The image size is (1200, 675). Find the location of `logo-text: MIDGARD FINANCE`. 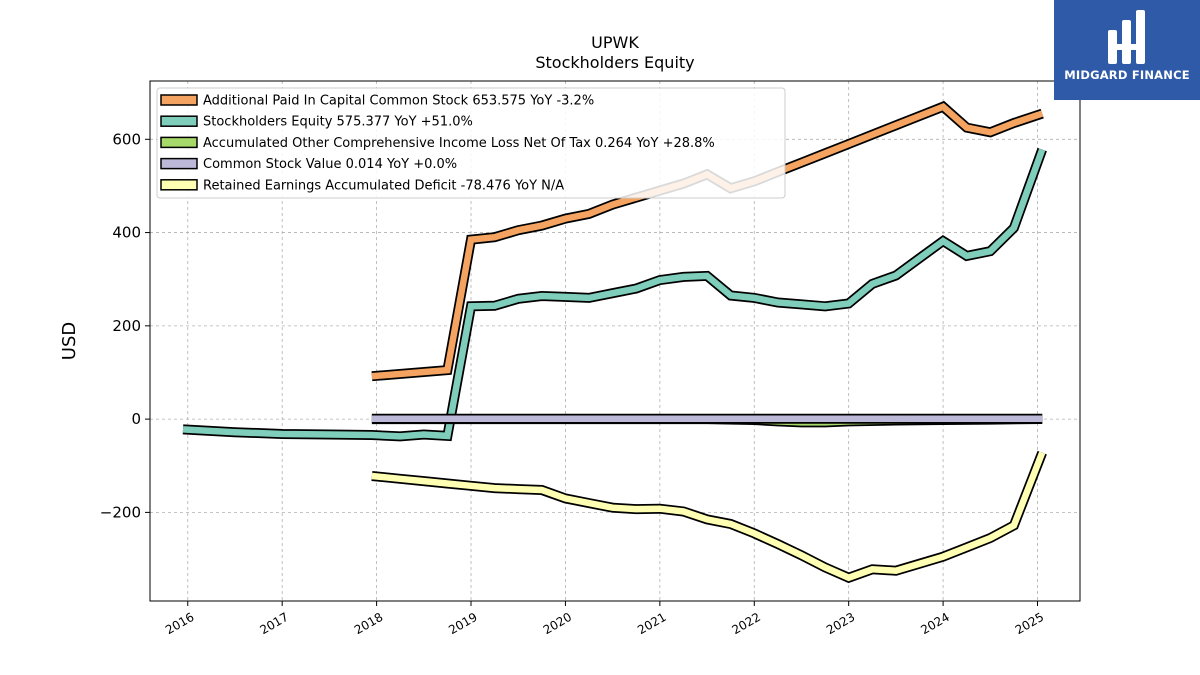

logo-text: MIDGARD FINANCE is located at coordinates (1127, 75).